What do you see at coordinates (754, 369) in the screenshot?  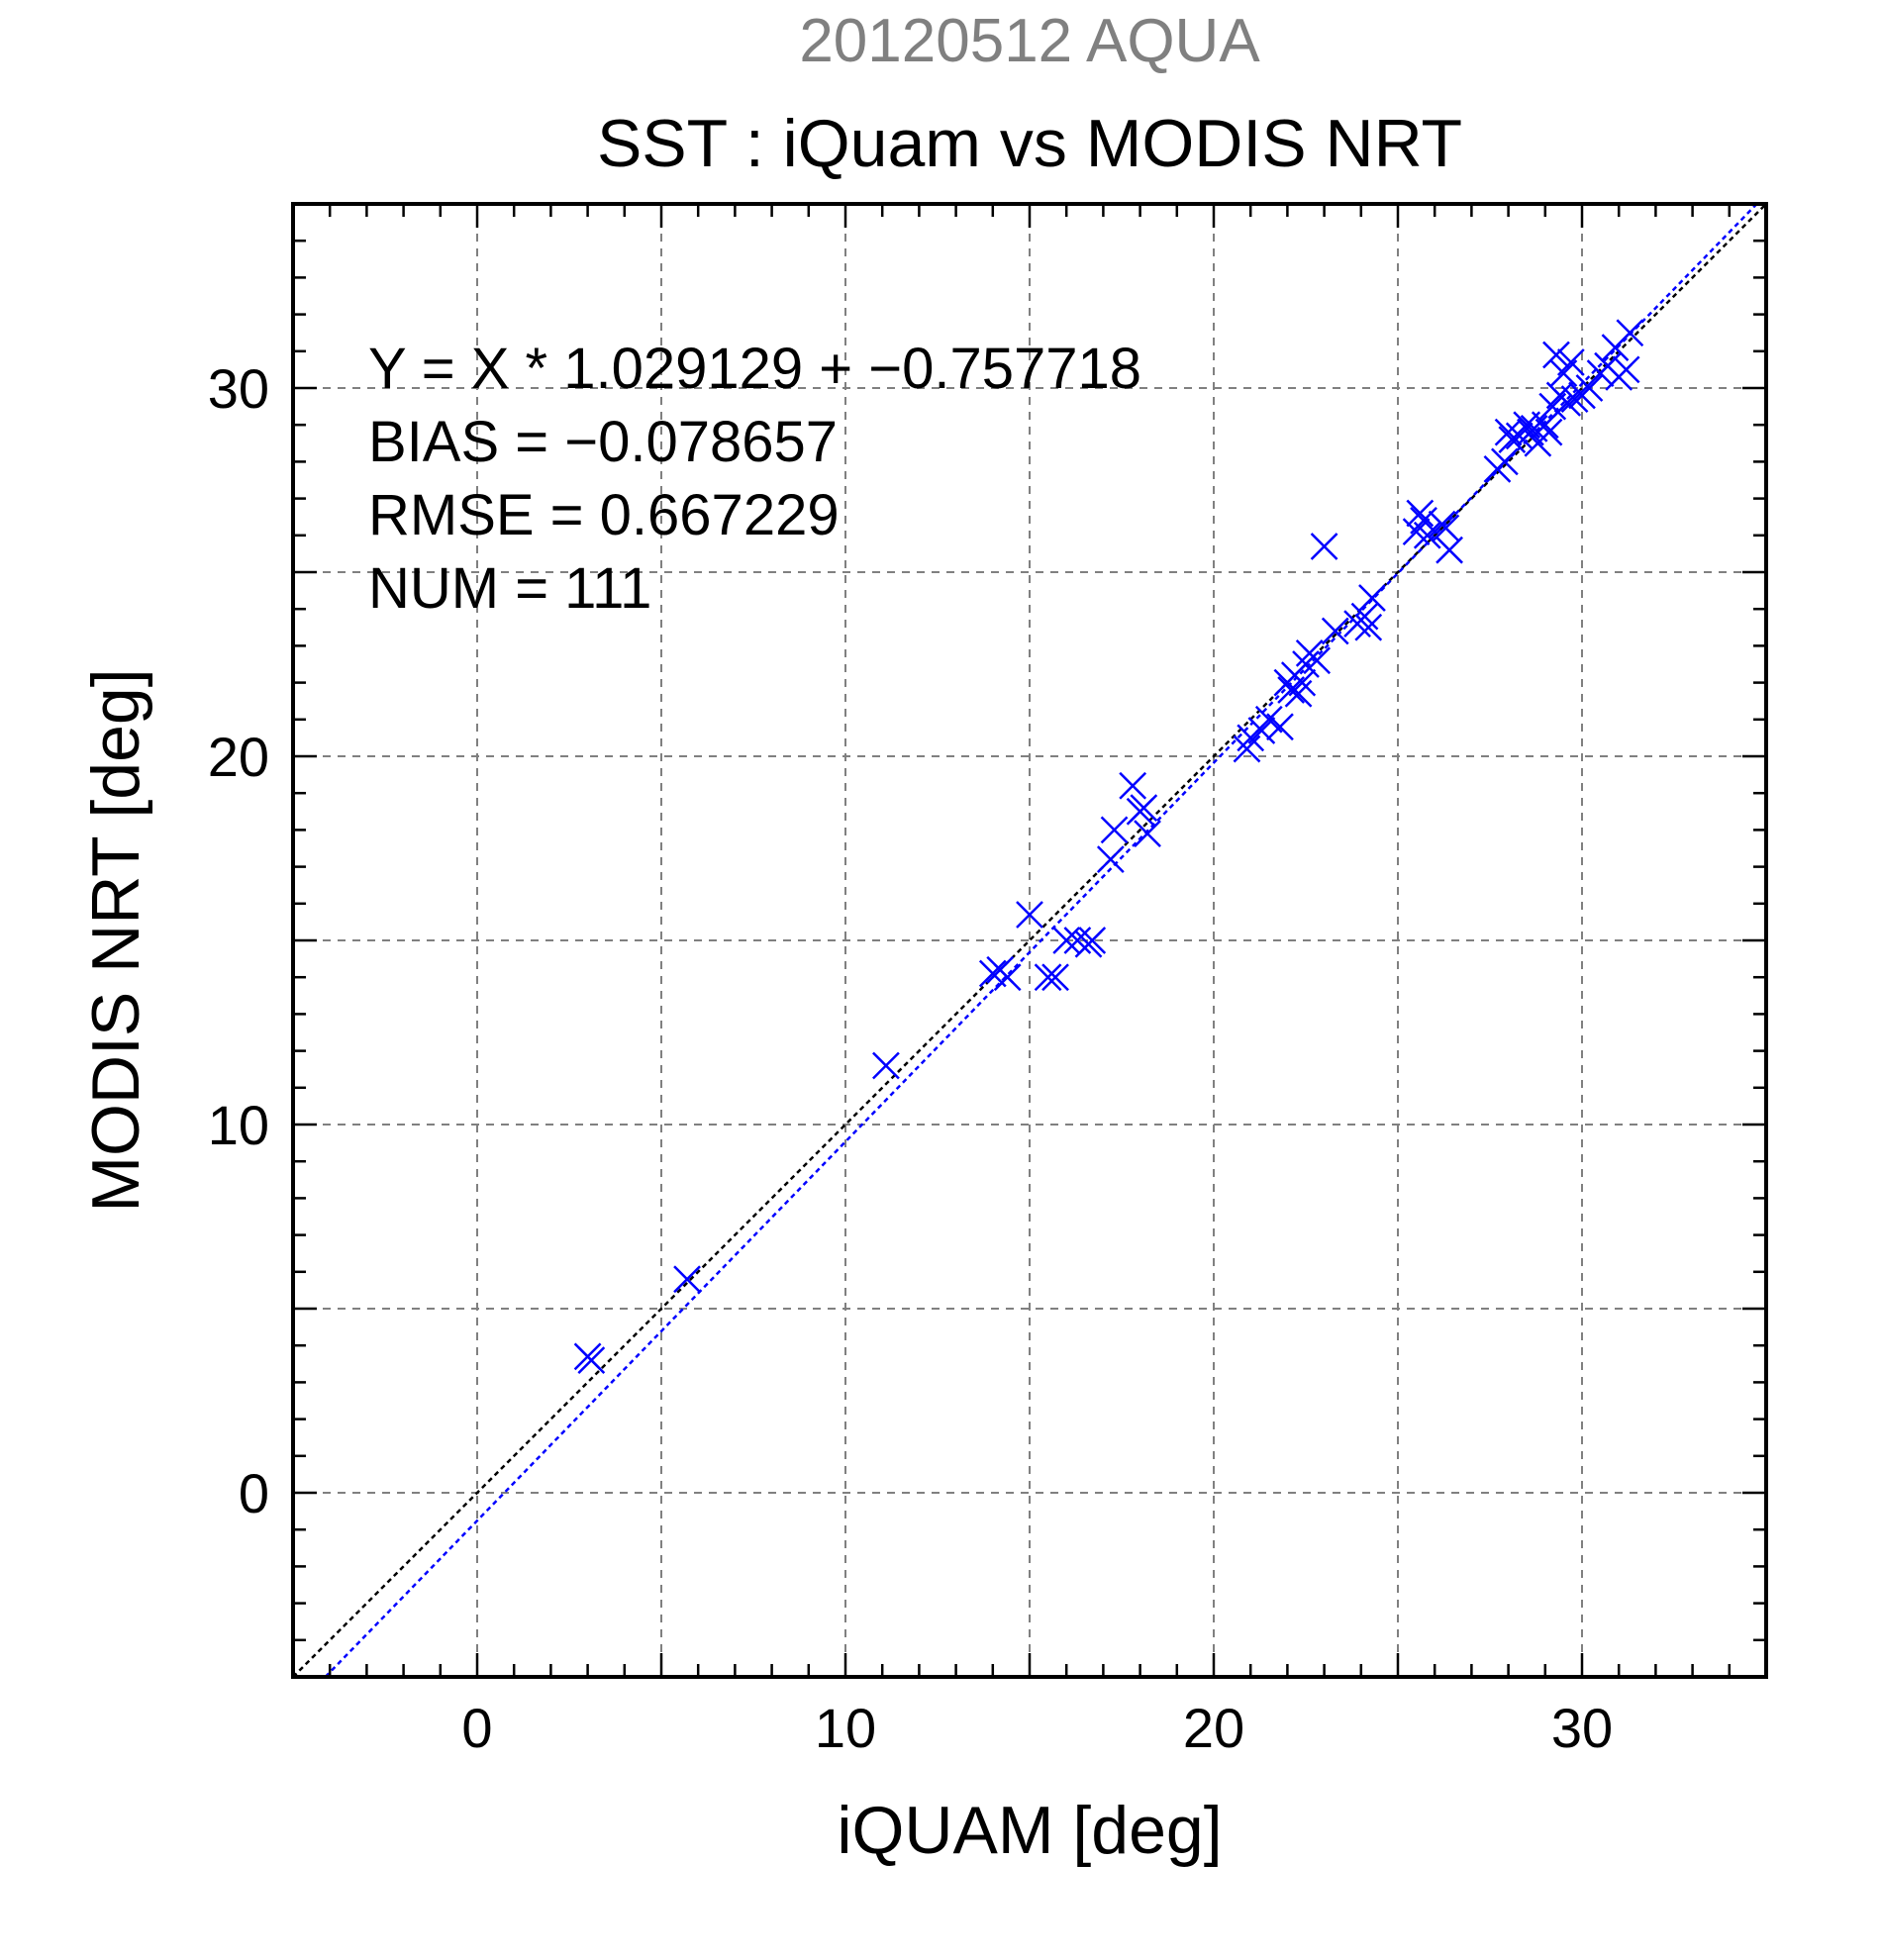 I see `annotation-regression: Y = X * 1.029129 + −0.757718` at bounding box center [754, 369].